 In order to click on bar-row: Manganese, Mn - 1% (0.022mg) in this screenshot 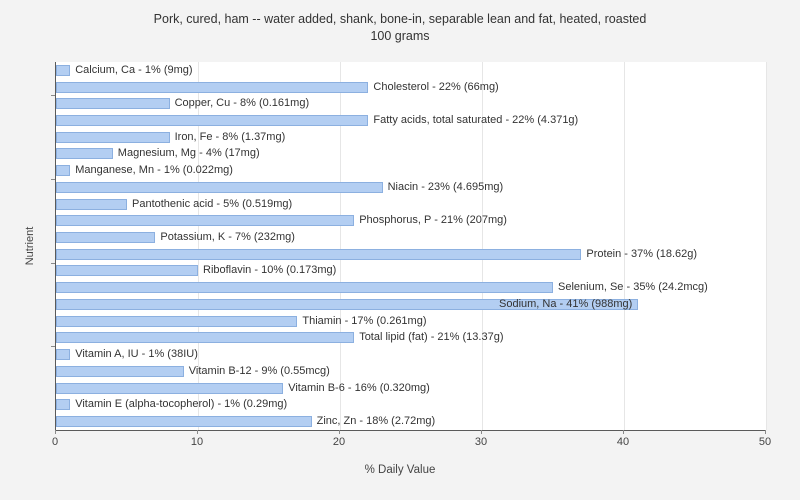, I will do `click(411, 170)`.